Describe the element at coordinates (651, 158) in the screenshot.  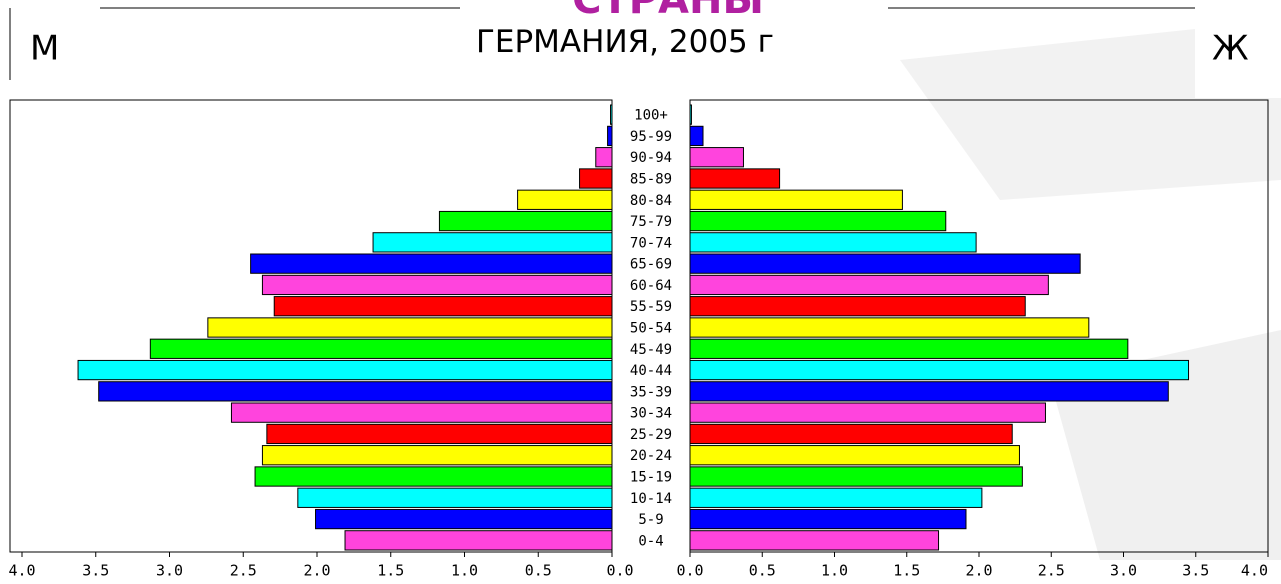
I see `age-label: 90-94` at that location.